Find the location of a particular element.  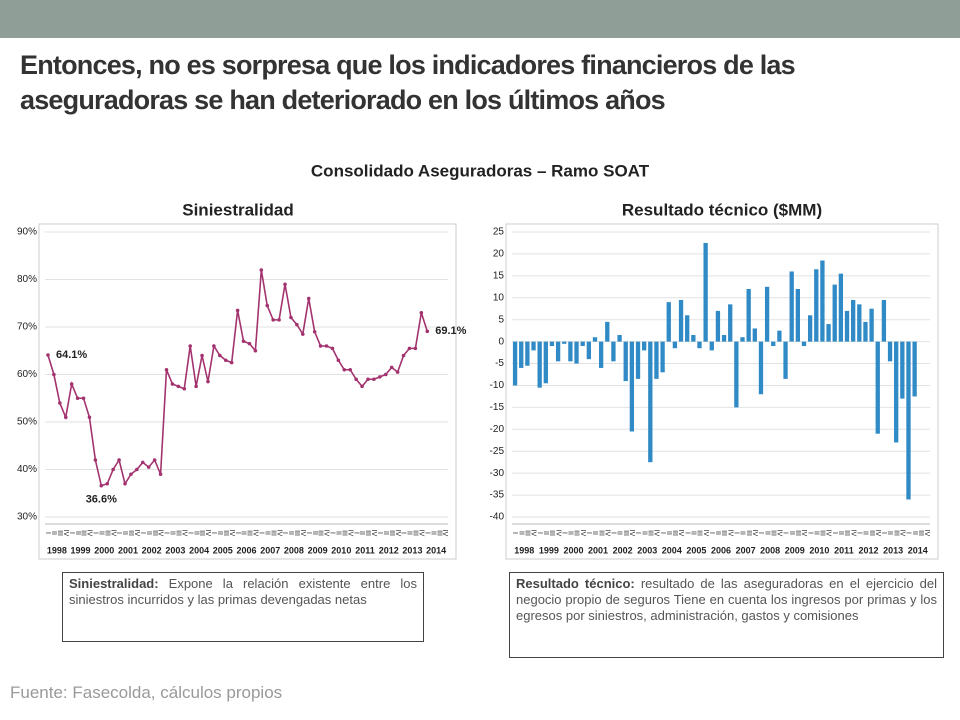

y-tick-label: -35 is located at coordinates (497, 495).